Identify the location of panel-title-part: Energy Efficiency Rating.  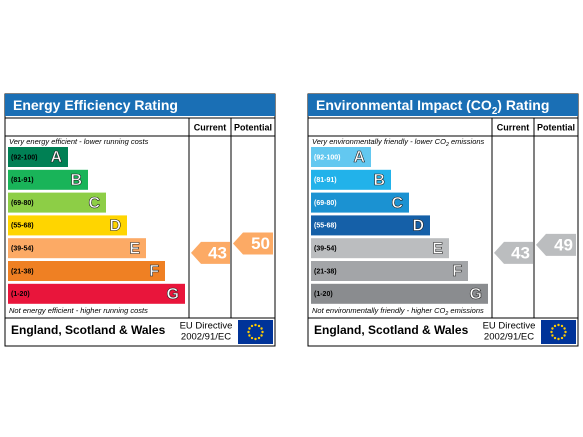
(95, 105).